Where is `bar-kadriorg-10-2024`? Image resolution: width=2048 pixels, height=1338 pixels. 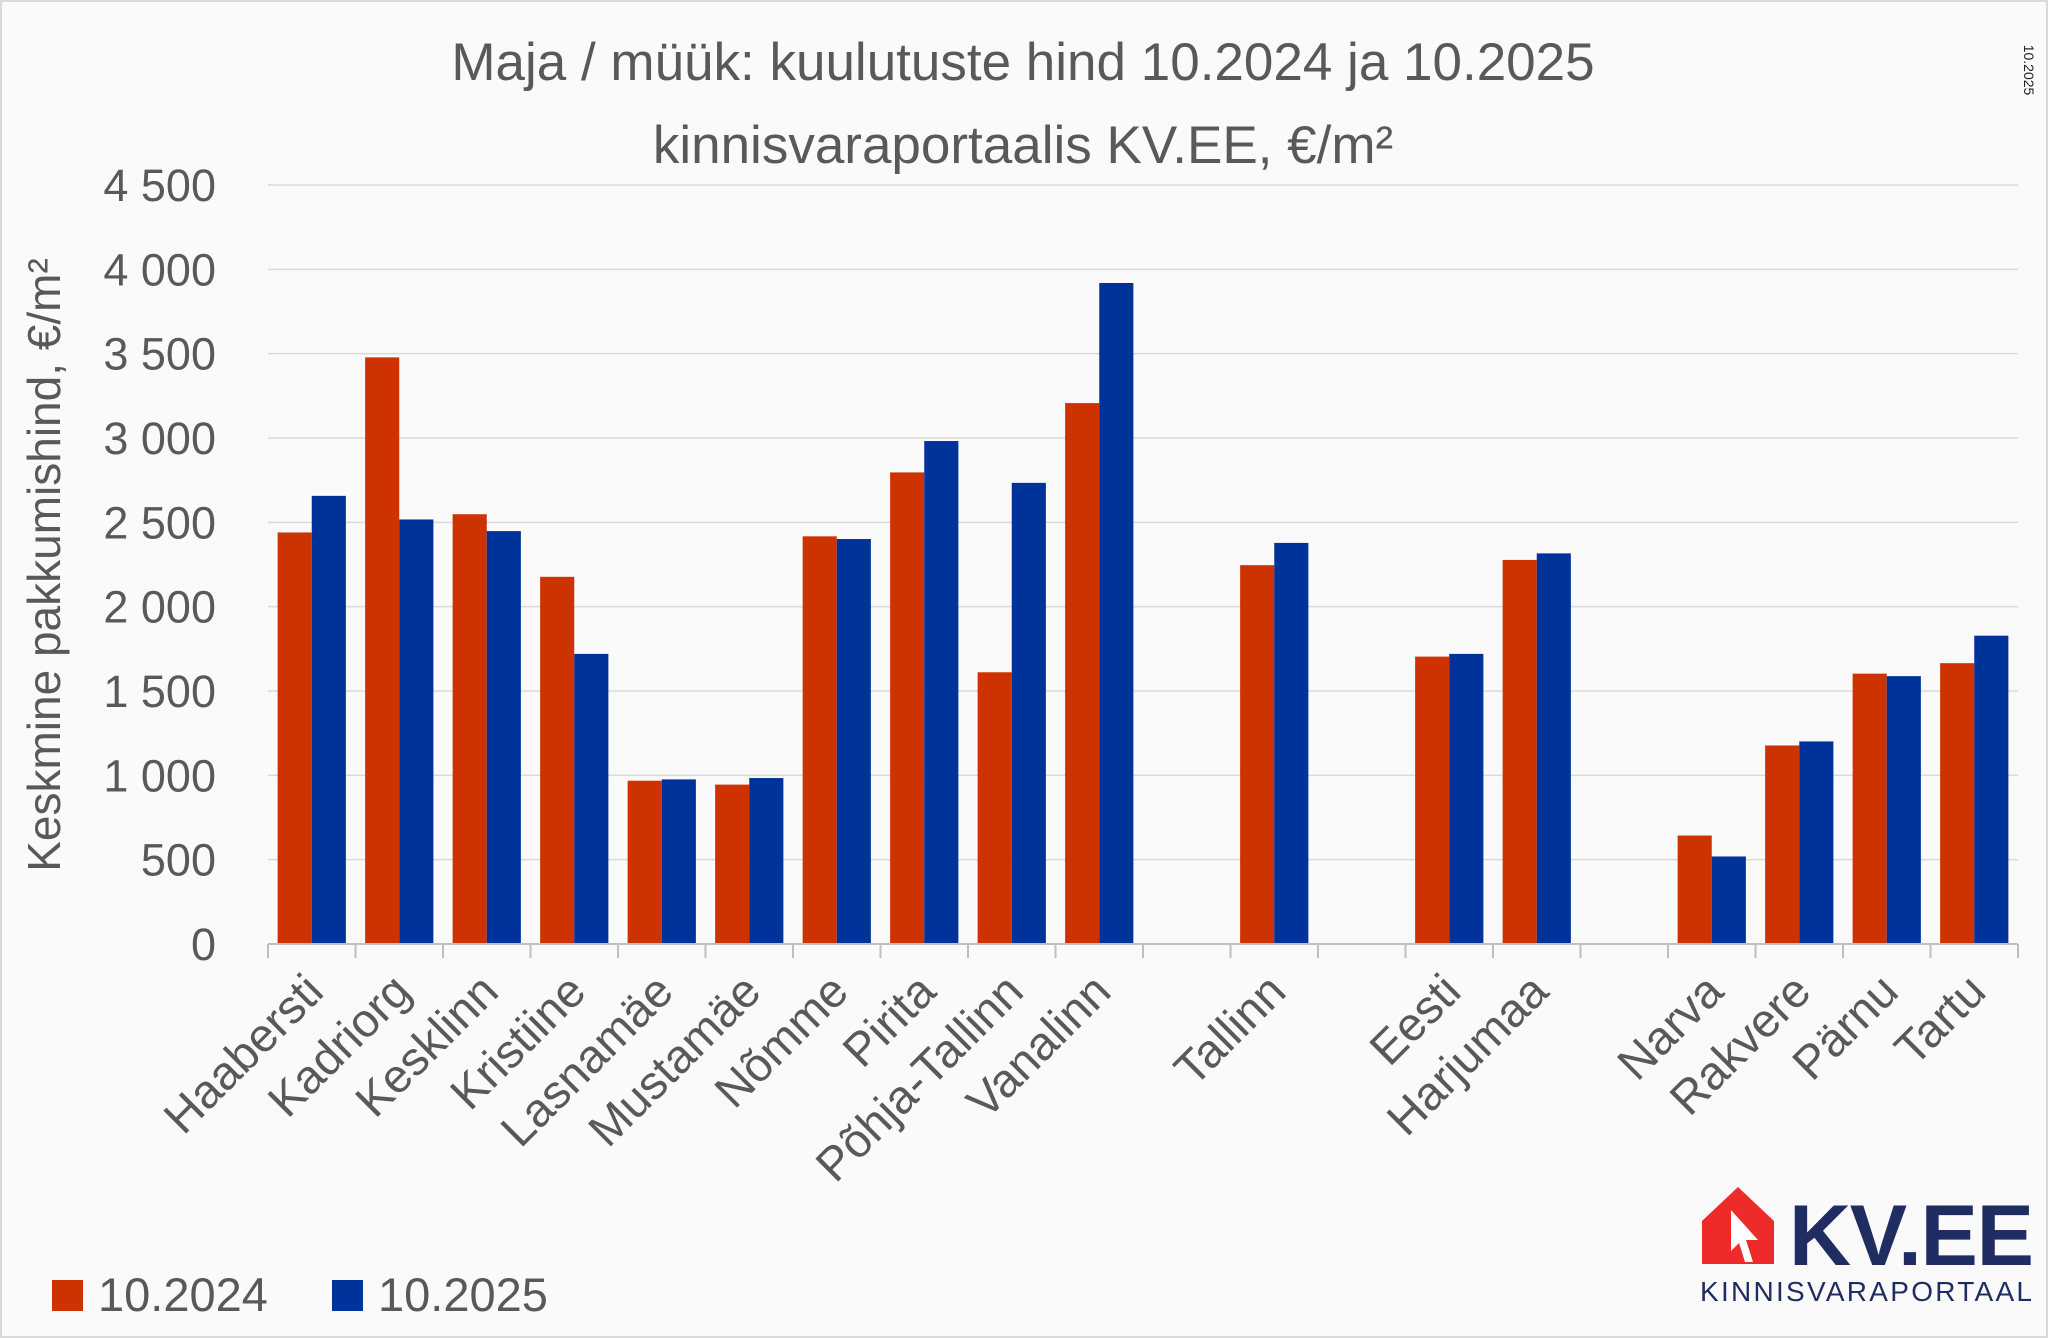
bar-kadriorg-10-2024 is located at coordinates (382, 650).